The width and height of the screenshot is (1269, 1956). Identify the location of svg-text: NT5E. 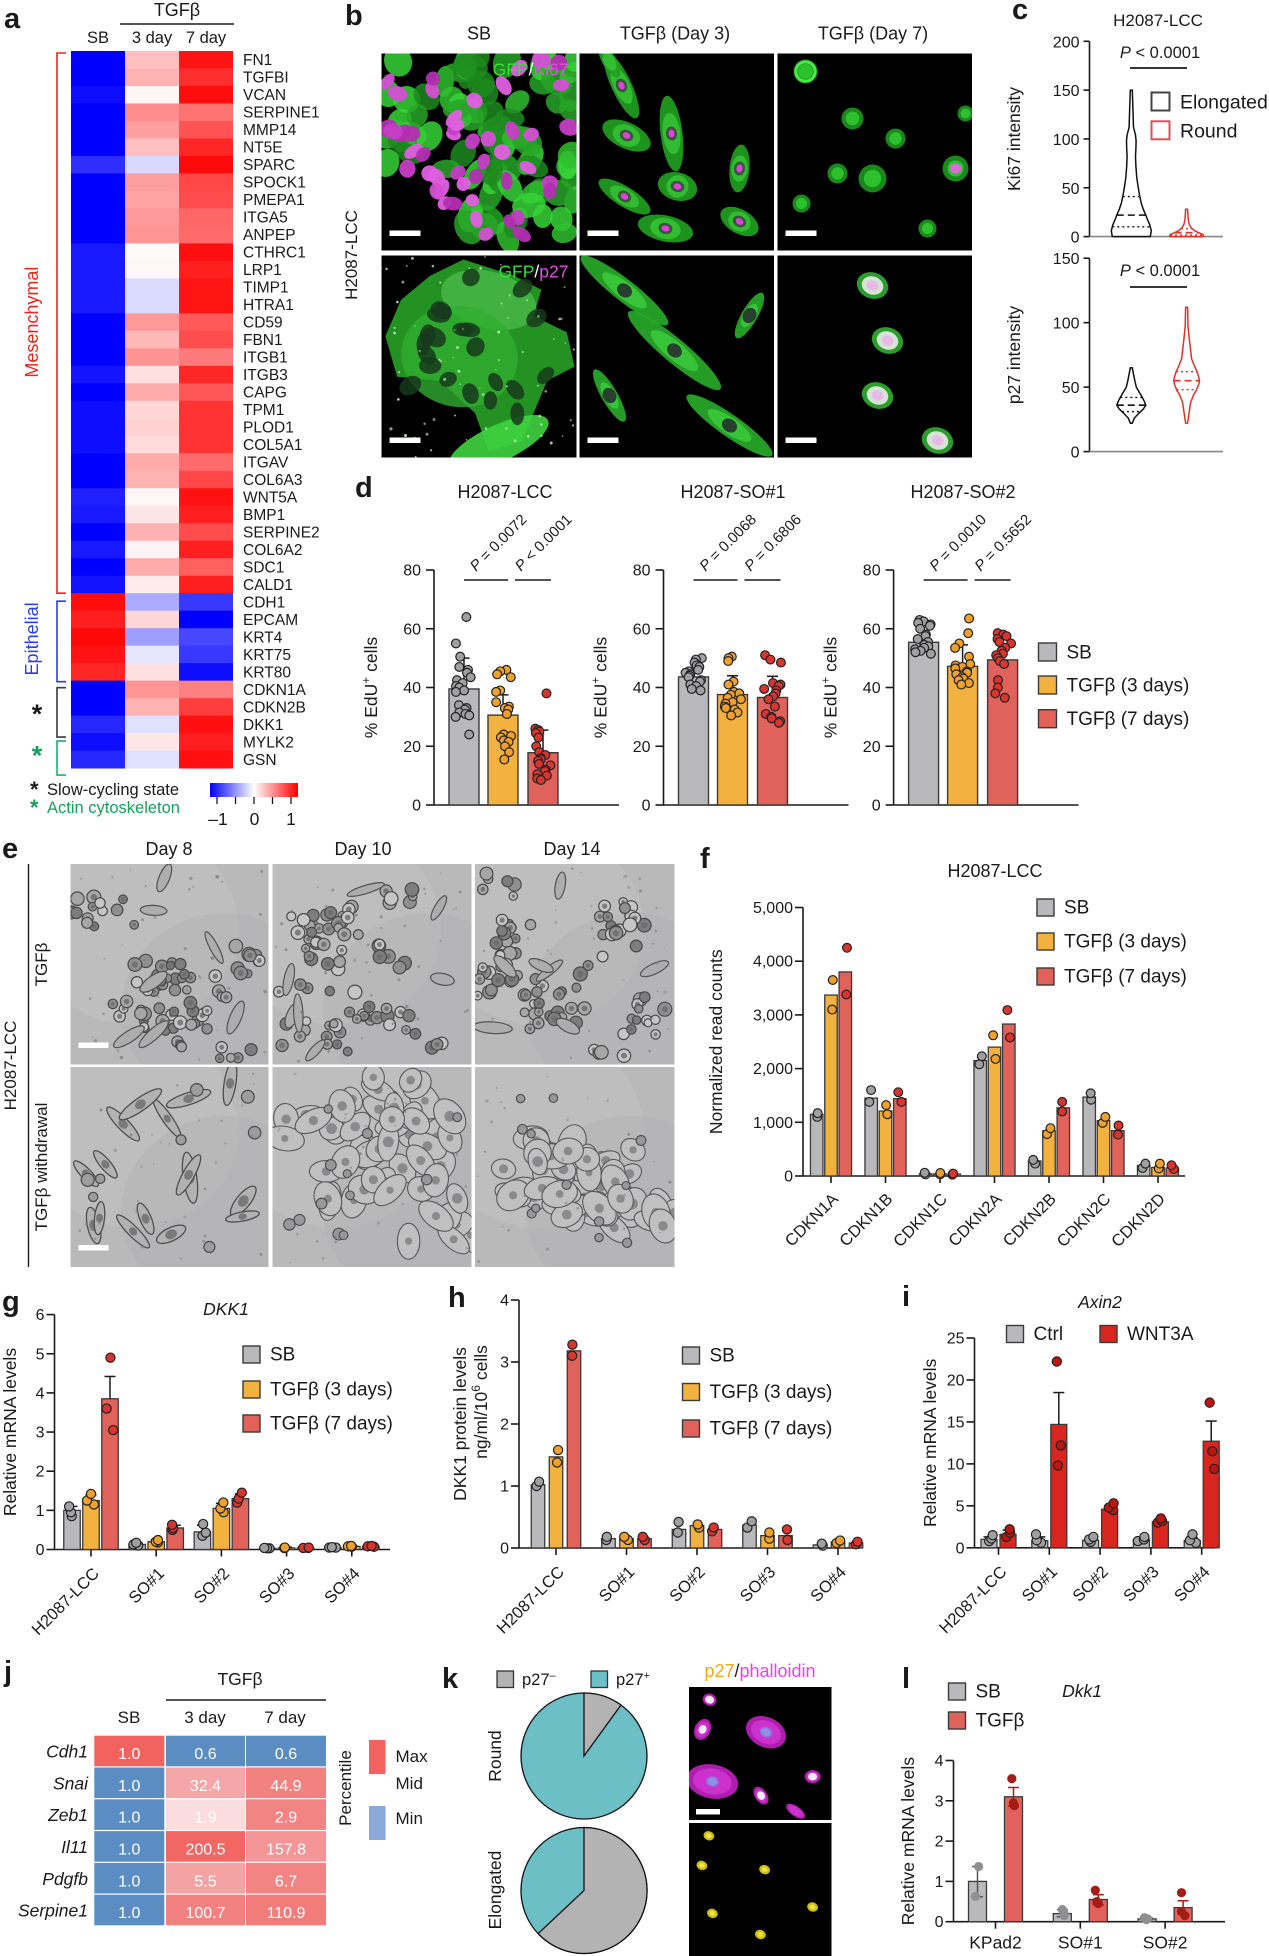
(263, 148).